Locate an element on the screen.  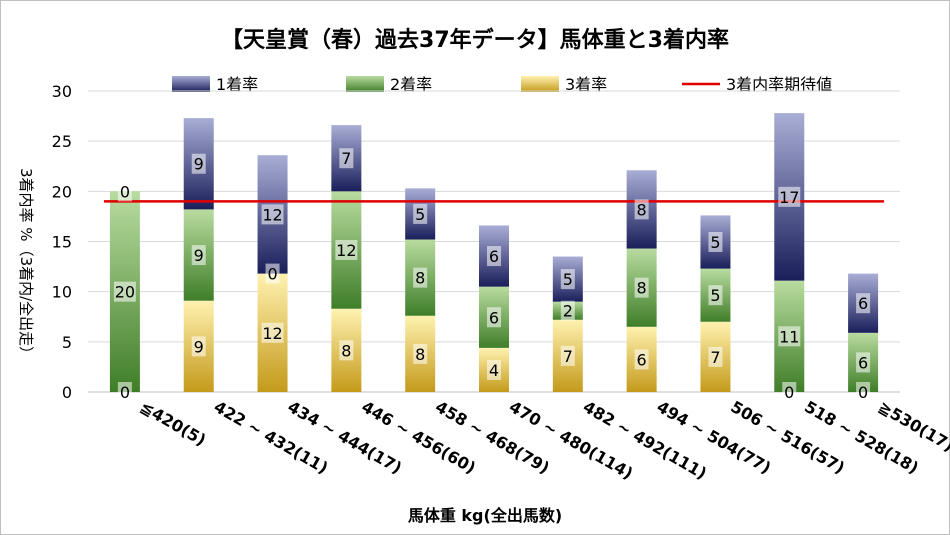
legend-label: 1着率 is located at coordinates (237, 84).